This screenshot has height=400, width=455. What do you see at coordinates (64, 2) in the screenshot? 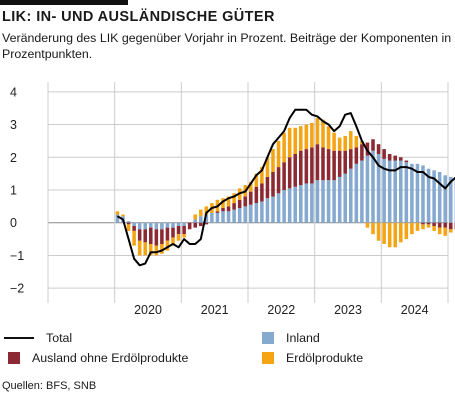
I see `title-accent-bar` at bounding box center [64, 2].